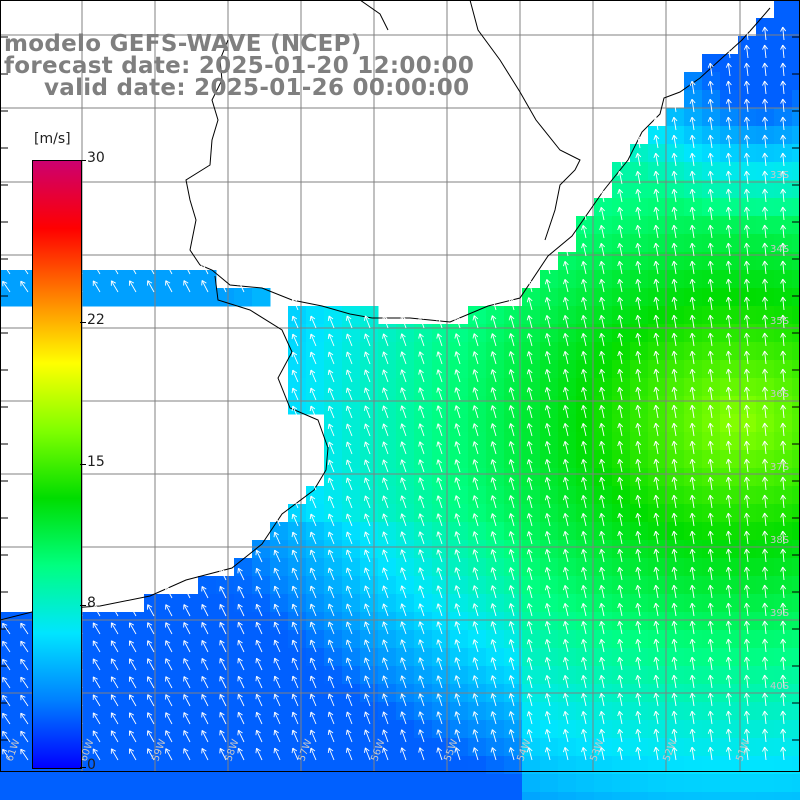 The width and height of the screenshot is (800, 800). Describe the element at coordinates (52, 139) in the screenshot. I see `colorbar-unit: [m/s]` at that location.